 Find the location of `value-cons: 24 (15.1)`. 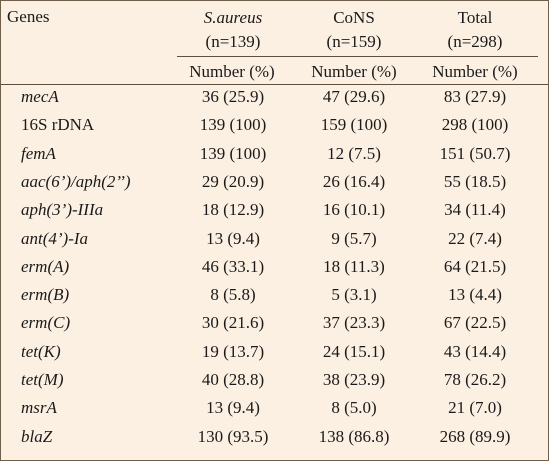

value-cons: 24 (15.1) is located at coordinates (354, 351).